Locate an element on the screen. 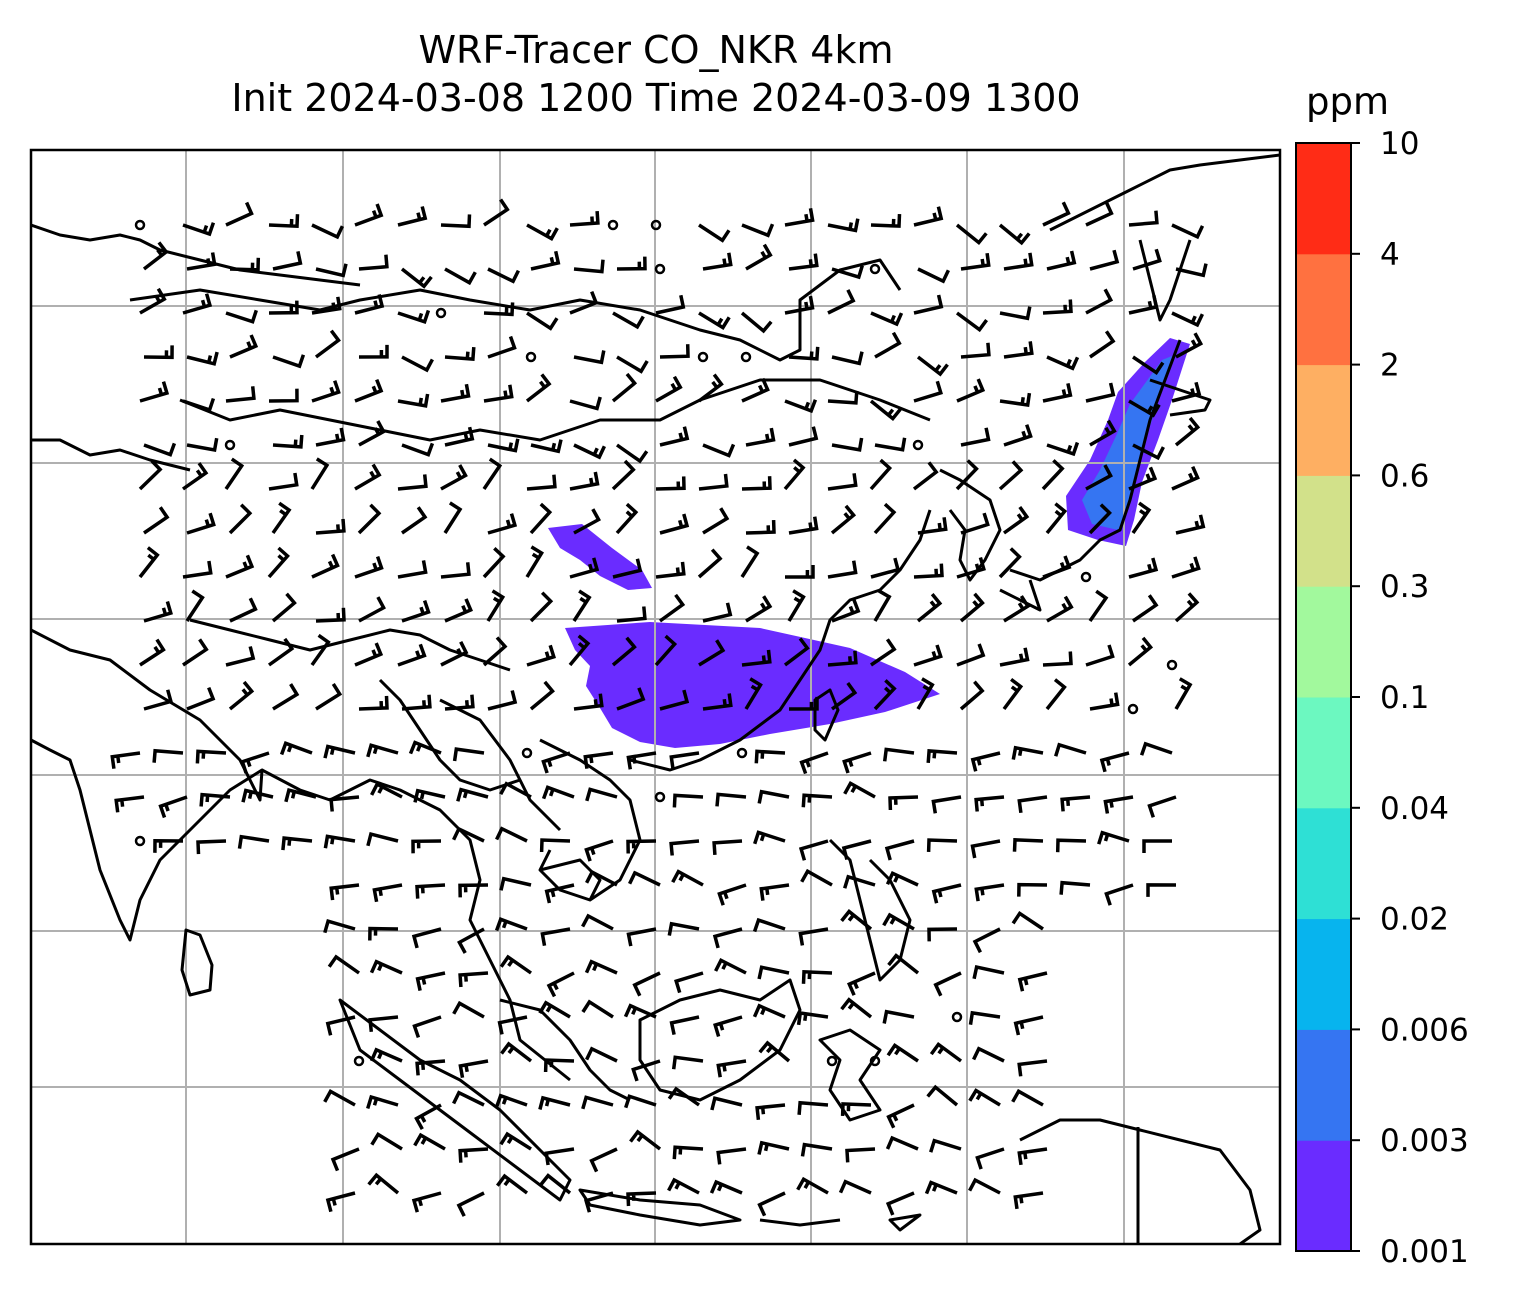 This screenshot has width=1528, height=1306. border-myanmar is located at coordinates (449, 735).